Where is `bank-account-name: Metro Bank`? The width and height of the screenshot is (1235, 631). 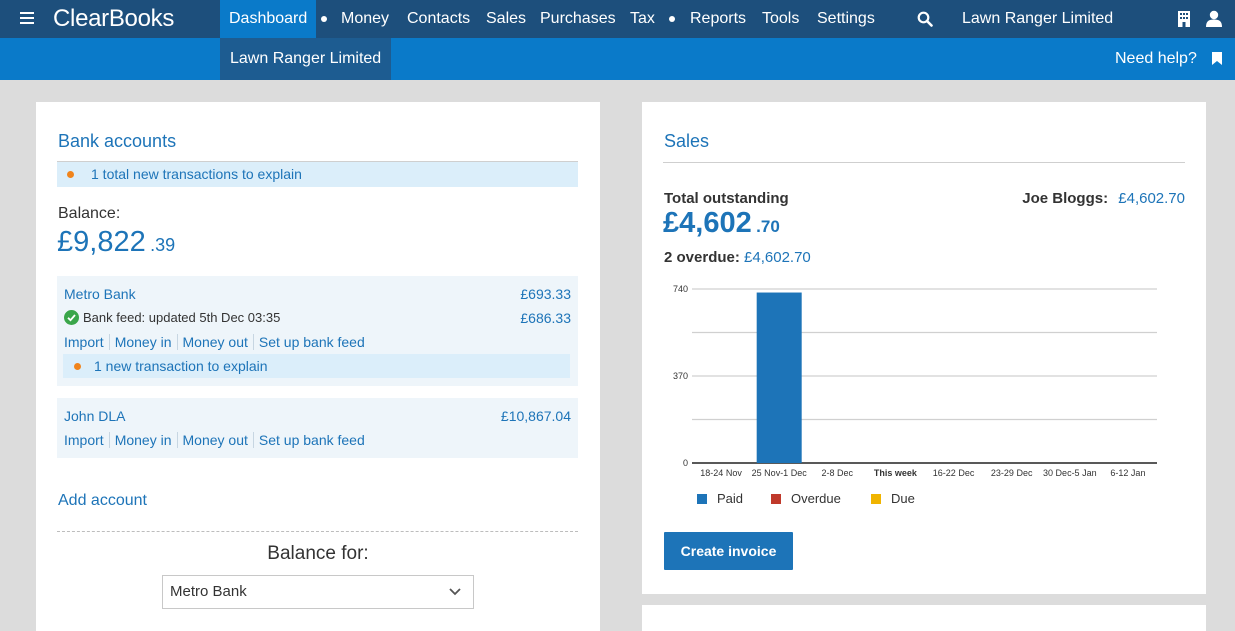 bank-account-name: Metro Bank is located at coordinates (100, 294).